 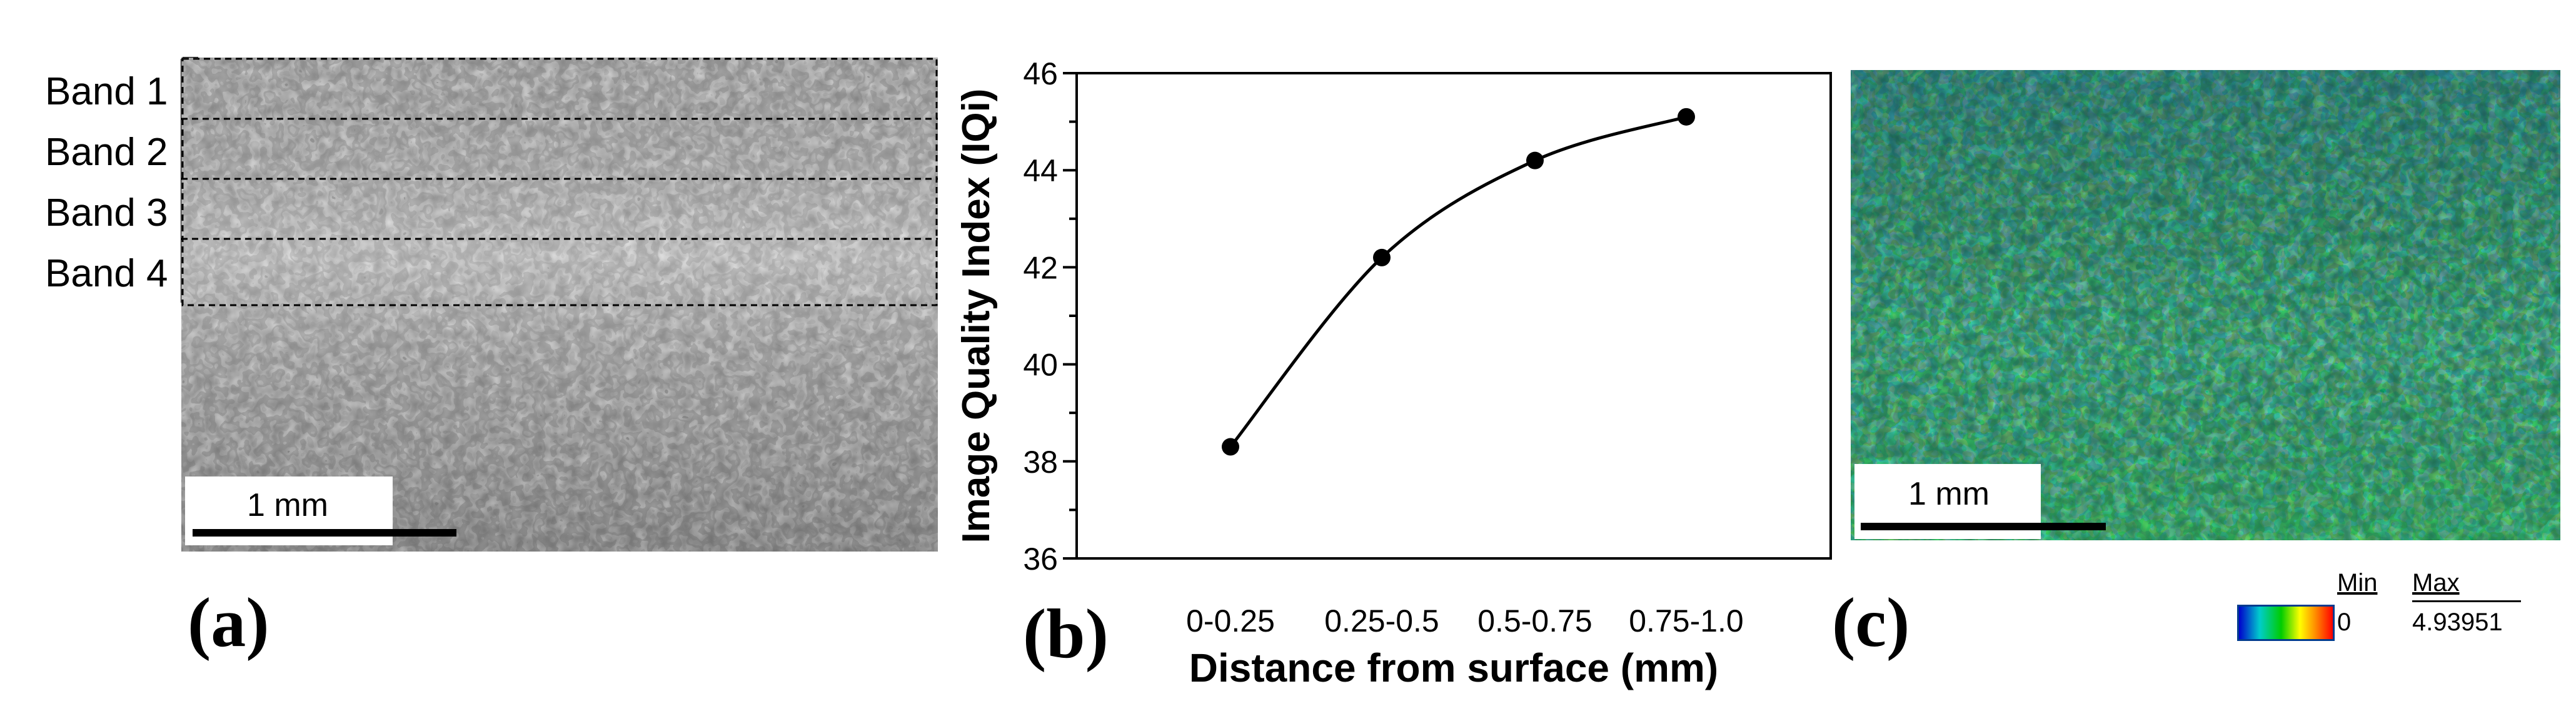 I want to click on band-label: Band 2, so click(x=106, y=152).